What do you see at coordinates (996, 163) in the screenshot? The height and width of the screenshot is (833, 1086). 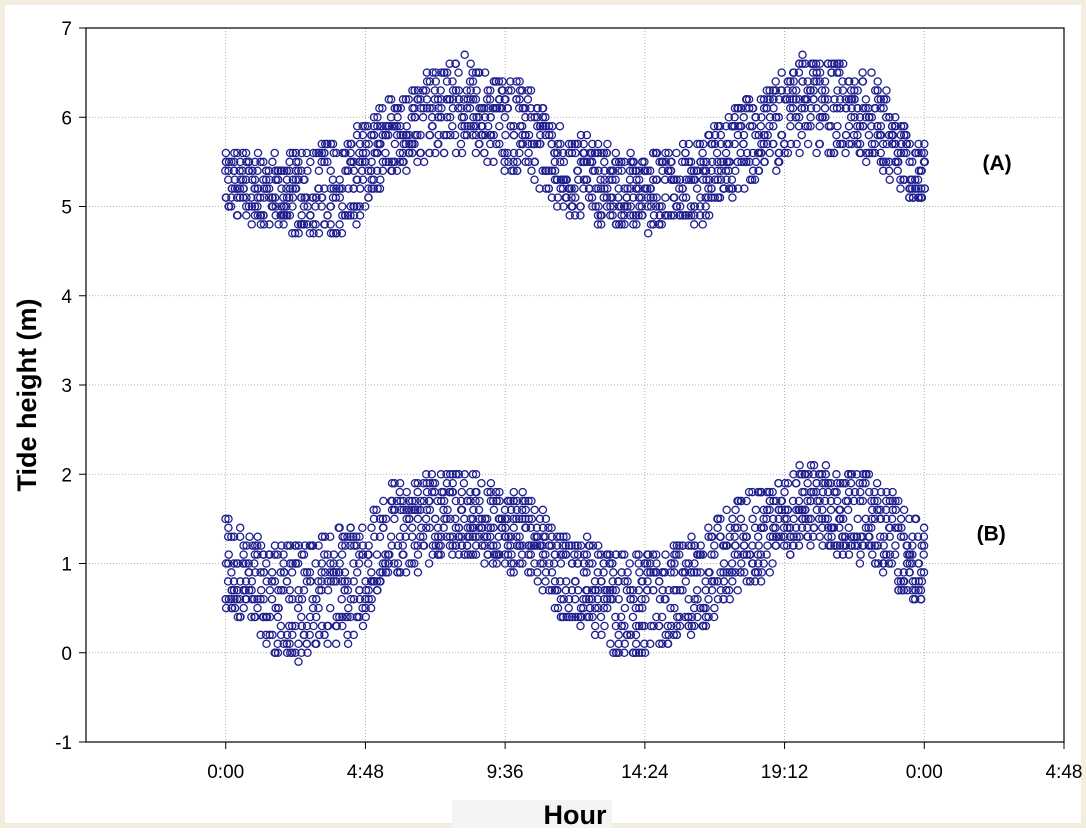 I see `series-annotation: (A)` at bounding box center [996, 163].